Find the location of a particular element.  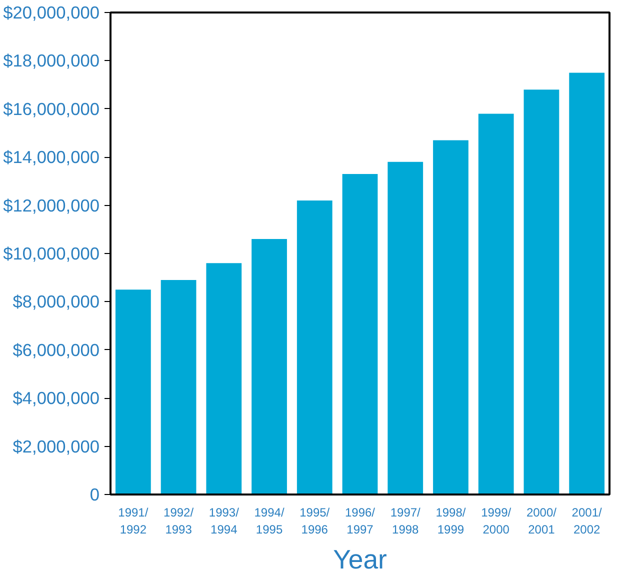

y-tick-label: $16,000,000 is located at coordinates (51, 108).